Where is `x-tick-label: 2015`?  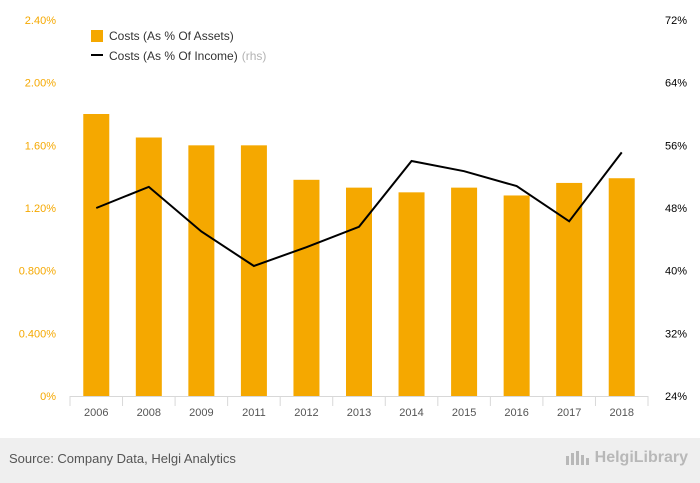
x-tick-label: 2015 is located at coordinates (464, 413).